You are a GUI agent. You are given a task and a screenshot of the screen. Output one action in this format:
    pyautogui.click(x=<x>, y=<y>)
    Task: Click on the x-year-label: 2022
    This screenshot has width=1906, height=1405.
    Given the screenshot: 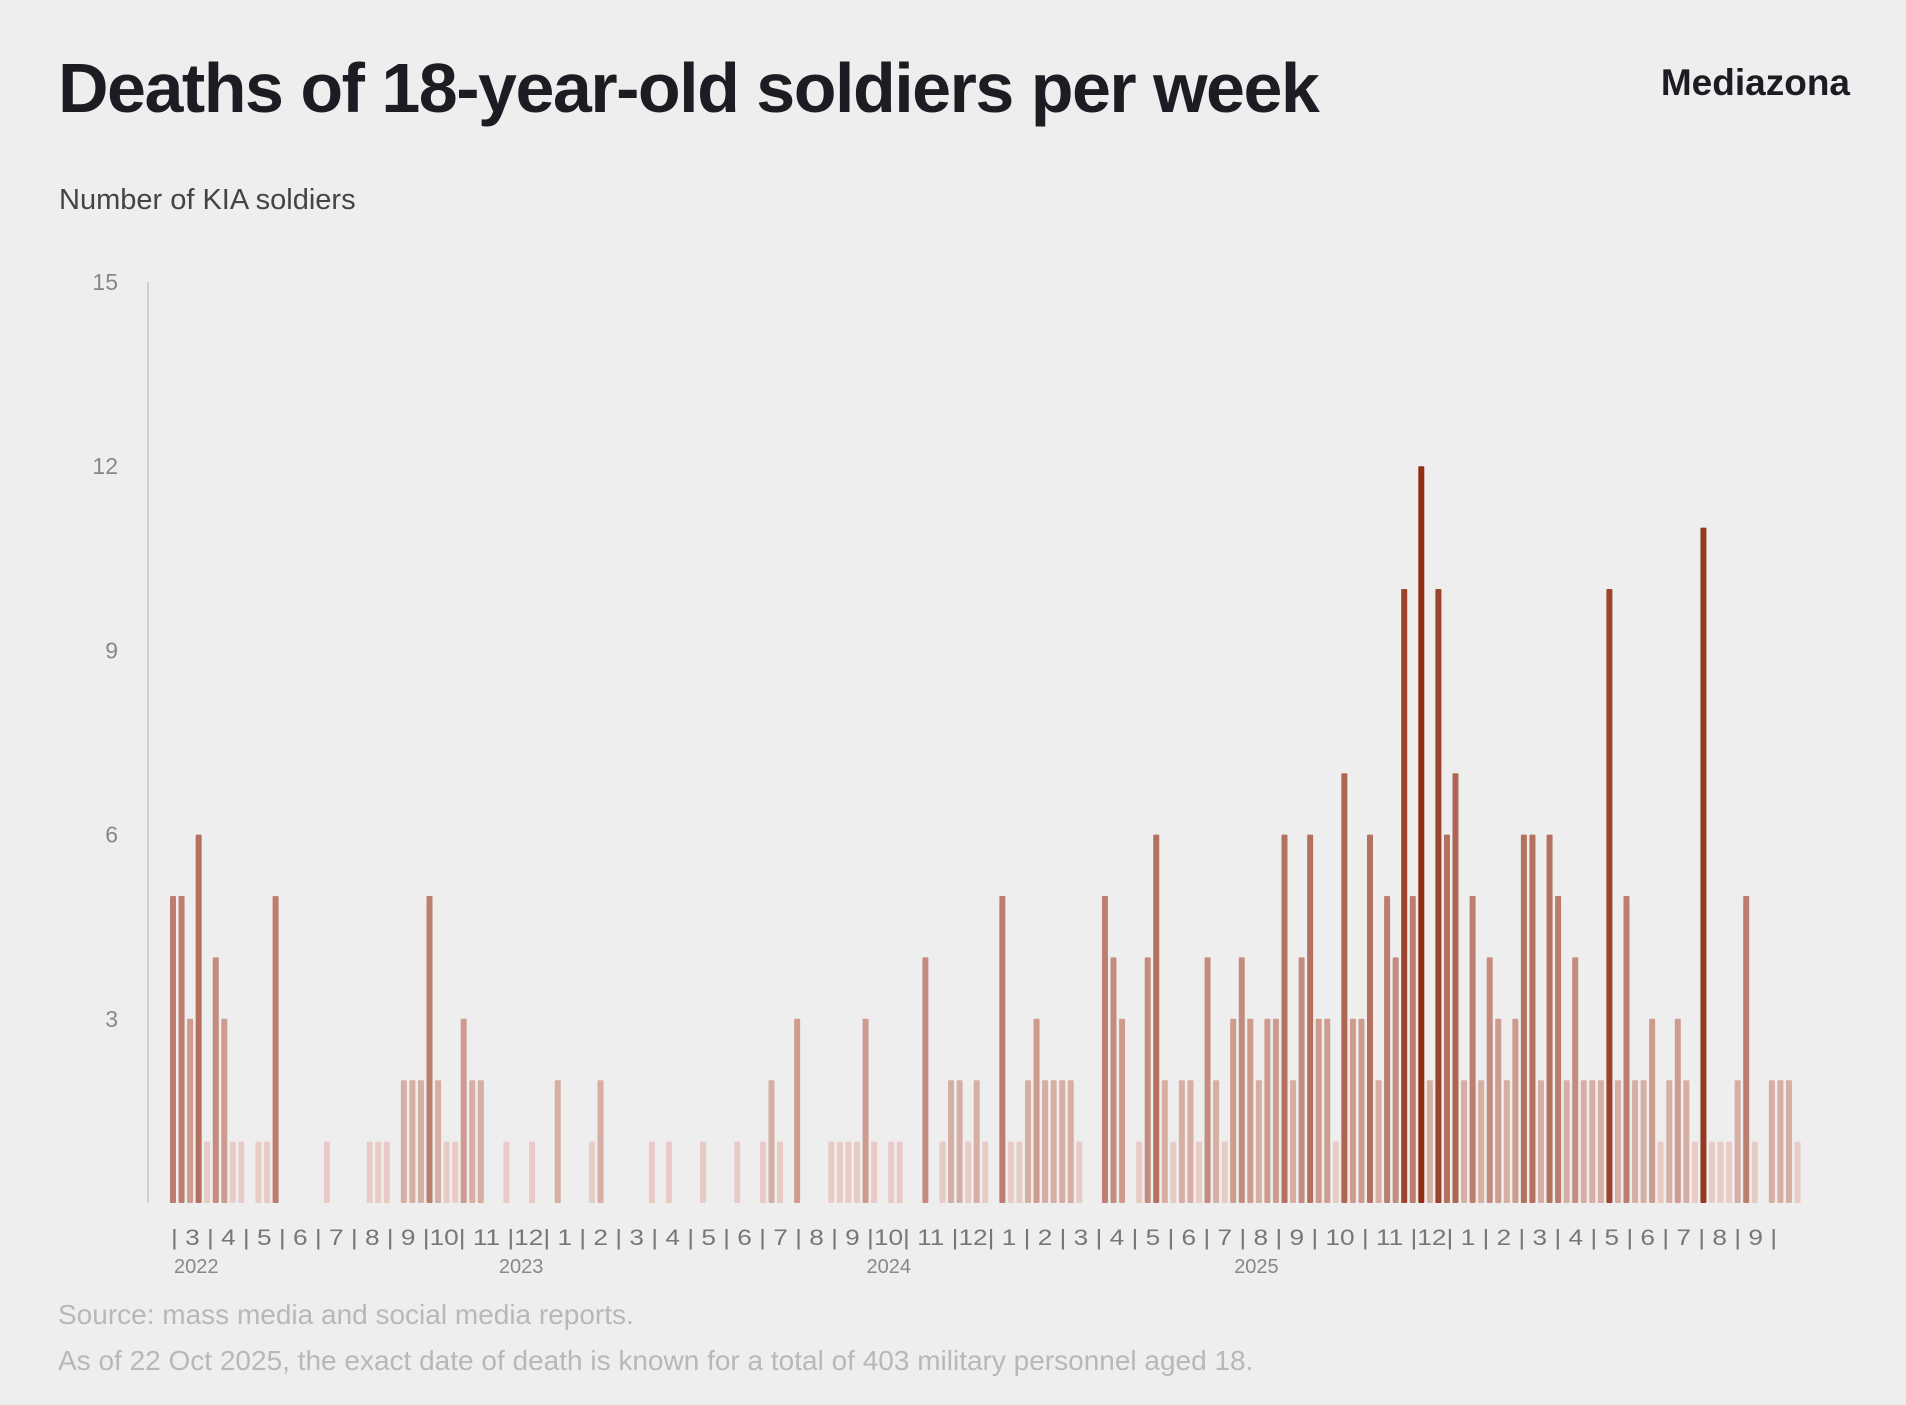 What is the action you would take?
    pyautogui.click(x=196, y=1267)
    